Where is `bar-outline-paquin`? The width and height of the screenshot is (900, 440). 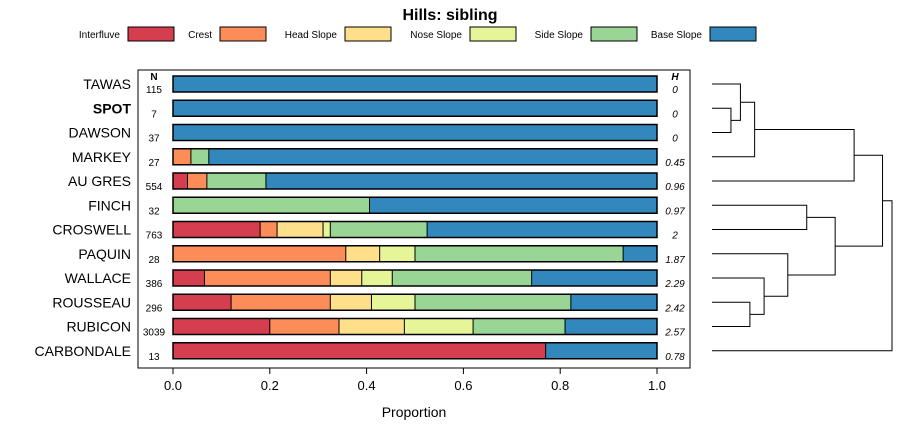 bar-outline-paquin is located at coordinates (415, 254).